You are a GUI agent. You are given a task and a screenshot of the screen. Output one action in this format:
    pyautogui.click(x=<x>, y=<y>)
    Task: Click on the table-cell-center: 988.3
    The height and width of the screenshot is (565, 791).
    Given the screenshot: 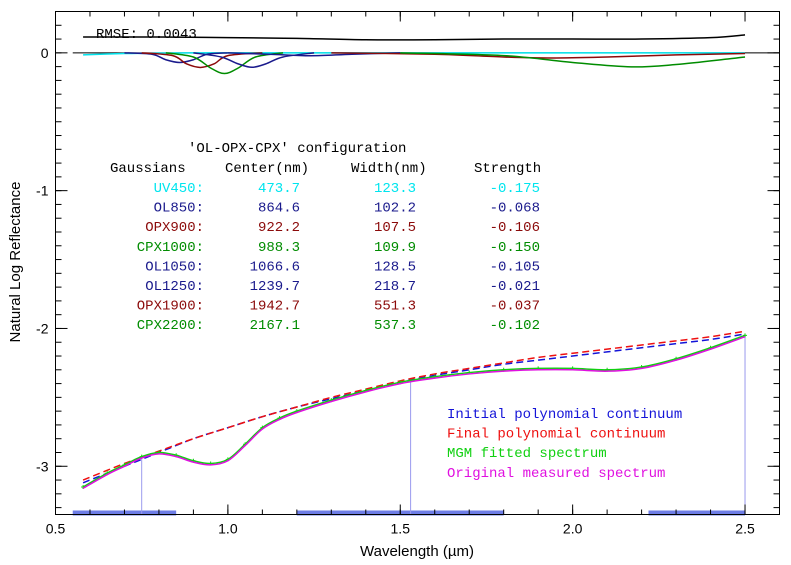 What is the action you would take?
    pyautogui.click(x=279, y=248)
    